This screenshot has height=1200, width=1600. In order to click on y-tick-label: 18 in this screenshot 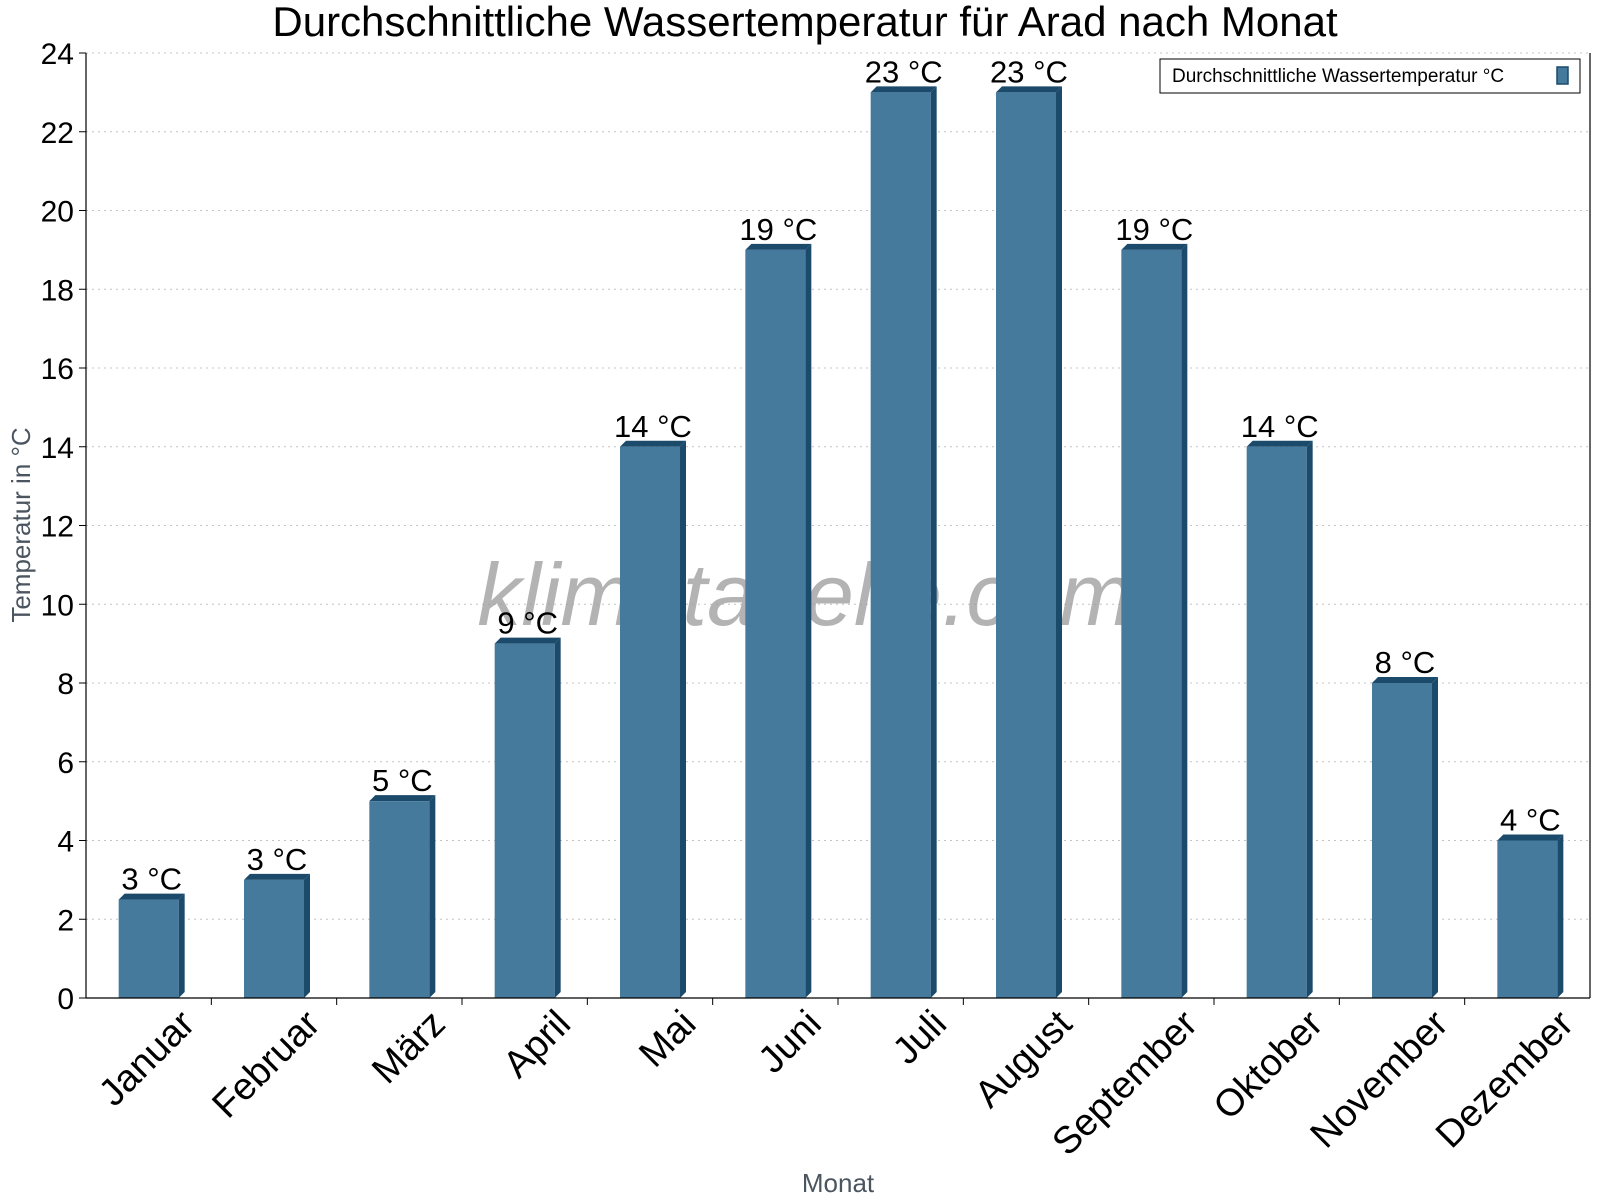, I will do `click(57, 290)`.